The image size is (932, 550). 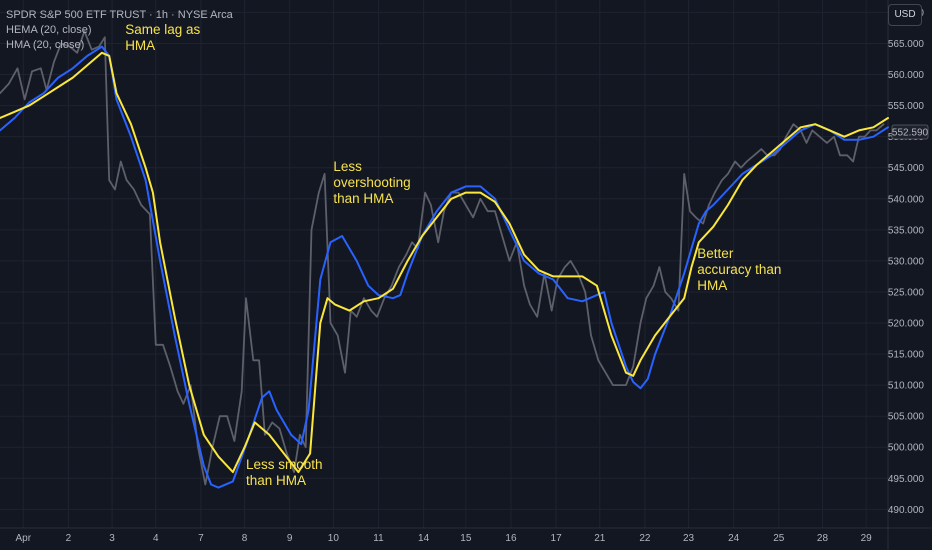 I want to click on annotation-line: Less, so click(x=347, y=166).